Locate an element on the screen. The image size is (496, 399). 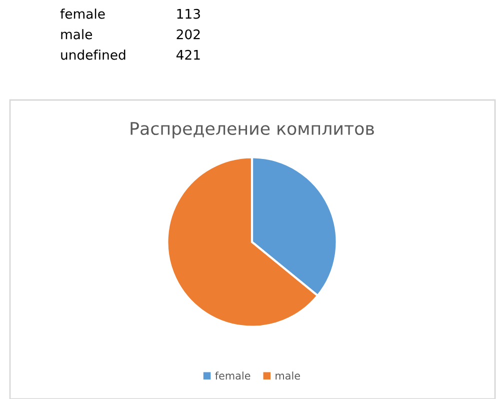
legend-label: male is located at coordinates (288, 376).